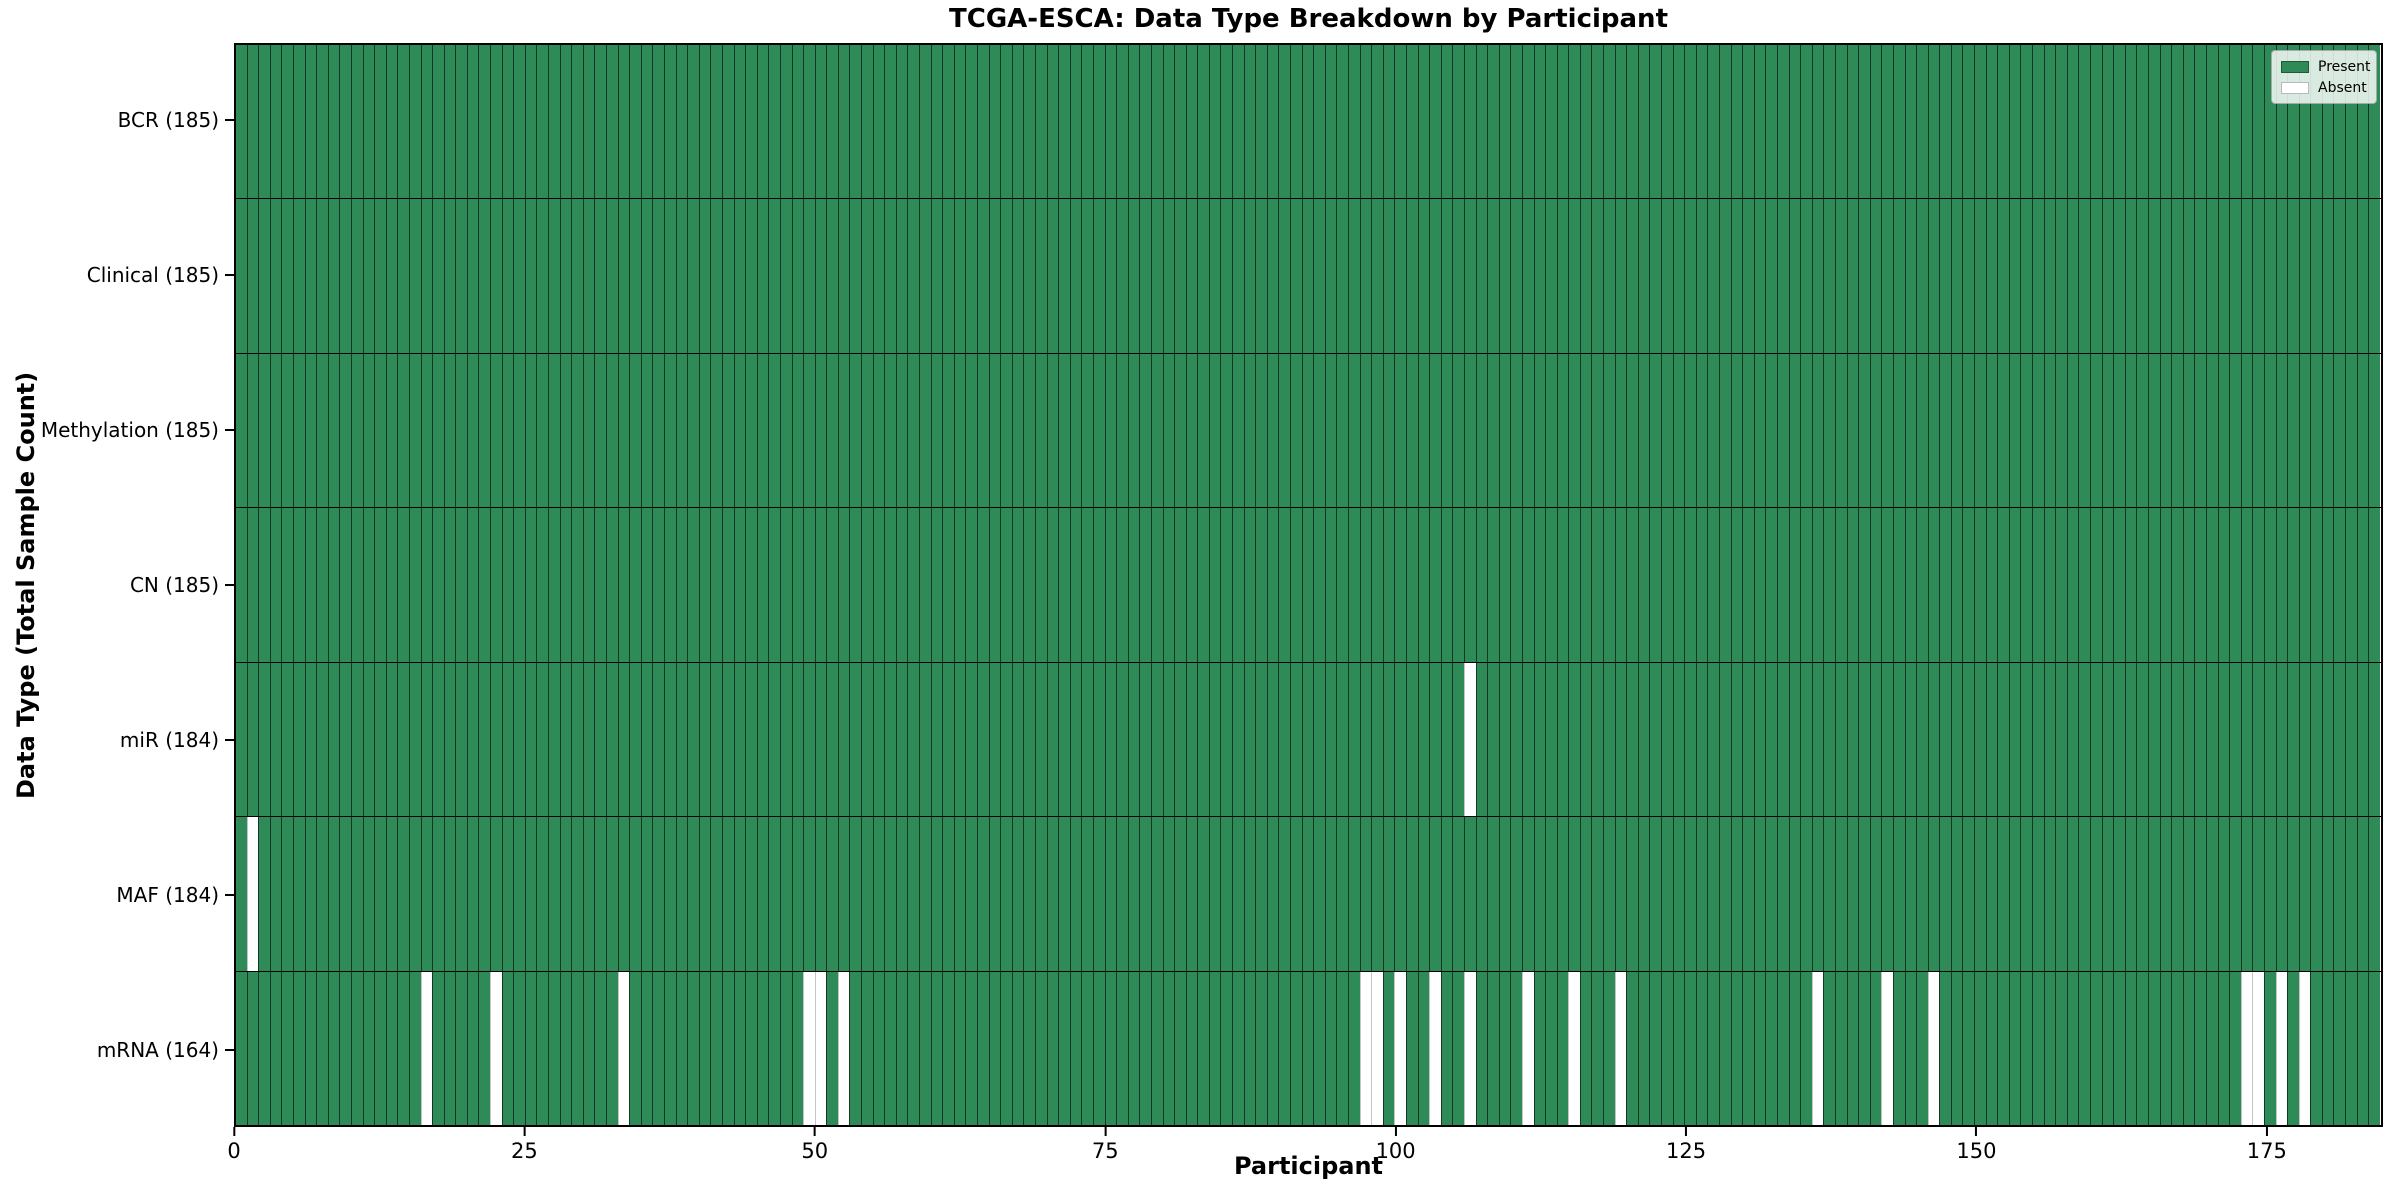 The width and height of the screenshot is (2400, 1200). Describe the element at coordinates (1105, 1151) in the screenshot. I see `tick-label: 75` at that location.